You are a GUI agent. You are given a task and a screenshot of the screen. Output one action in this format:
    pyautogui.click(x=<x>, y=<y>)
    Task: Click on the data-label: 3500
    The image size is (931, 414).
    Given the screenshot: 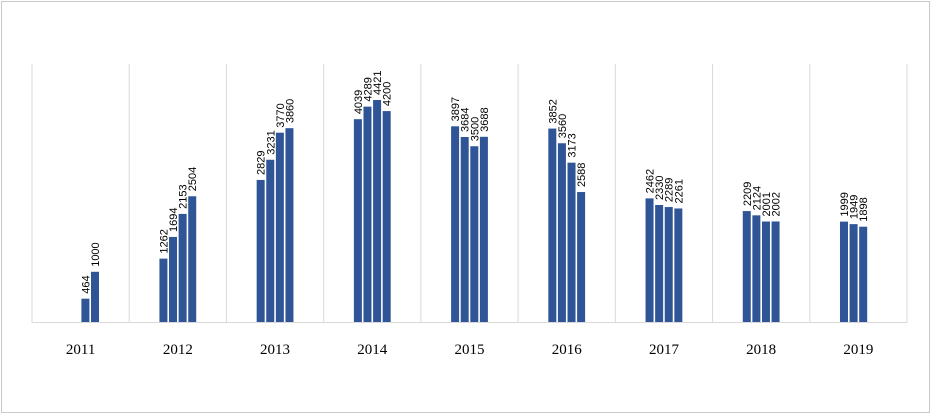 What is the action you would take?
    pyautogui.click(x=475, y=129)
    